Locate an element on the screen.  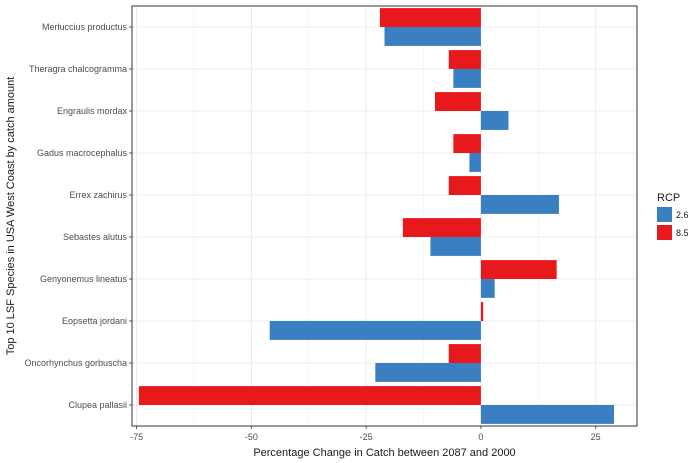
legend-label: 8.5 is located at coordinates (682, 233).